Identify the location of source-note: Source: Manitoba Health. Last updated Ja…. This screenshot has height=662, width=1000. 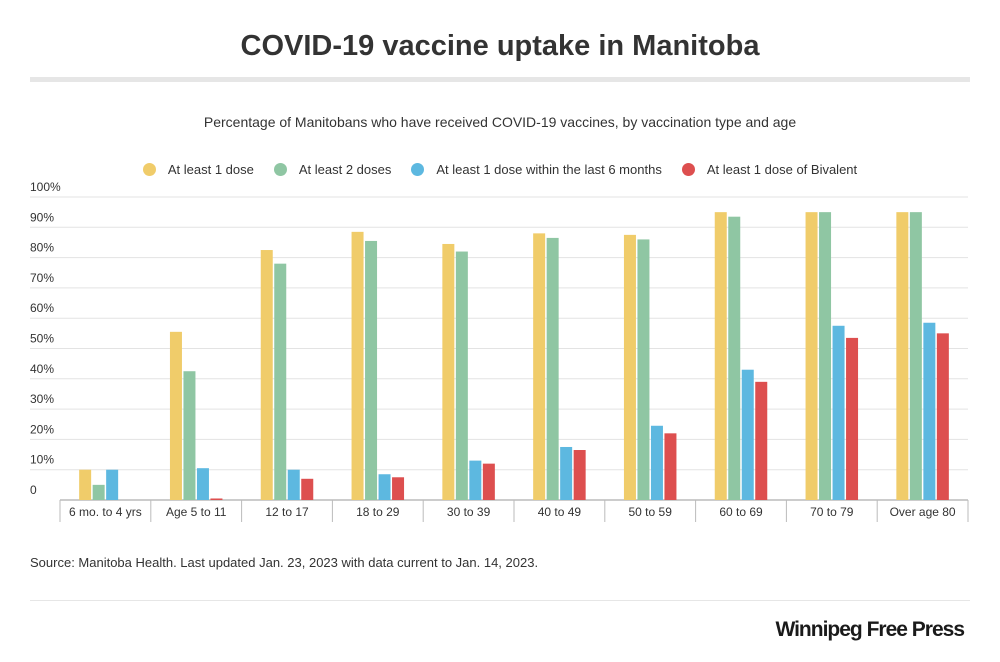
(284, 562).